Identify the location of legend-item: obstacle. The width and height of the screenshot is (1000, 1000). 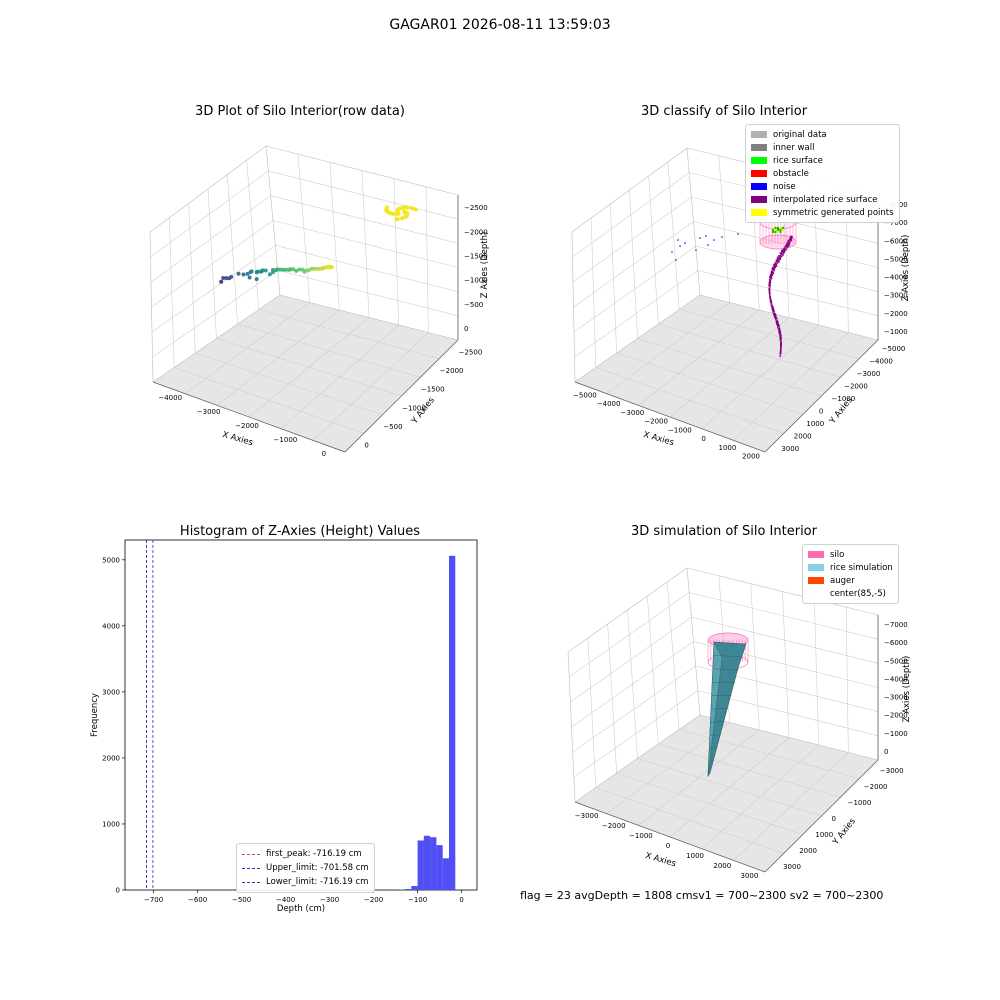
(822, 173).